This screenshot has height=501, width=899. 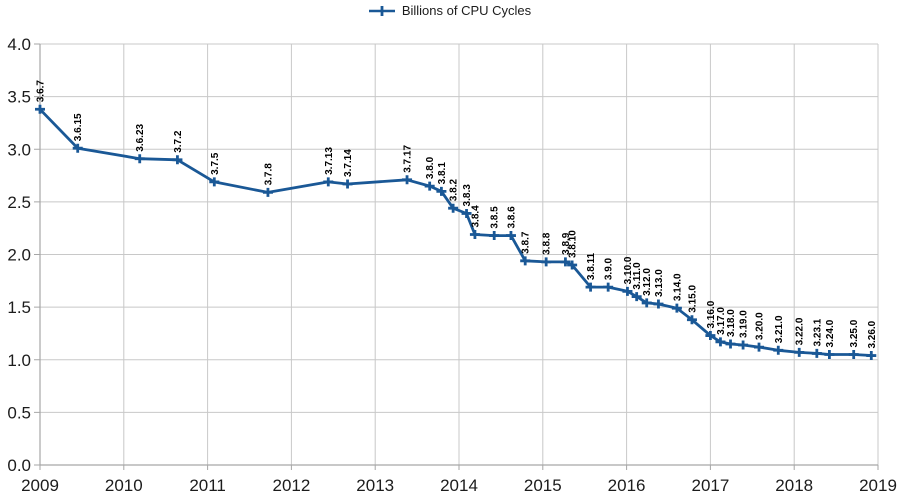 What do you see at coordinates (711, 314) in the screenshot?
I see `data-point-label: 3.16.0` at bounding box center [711, 314].